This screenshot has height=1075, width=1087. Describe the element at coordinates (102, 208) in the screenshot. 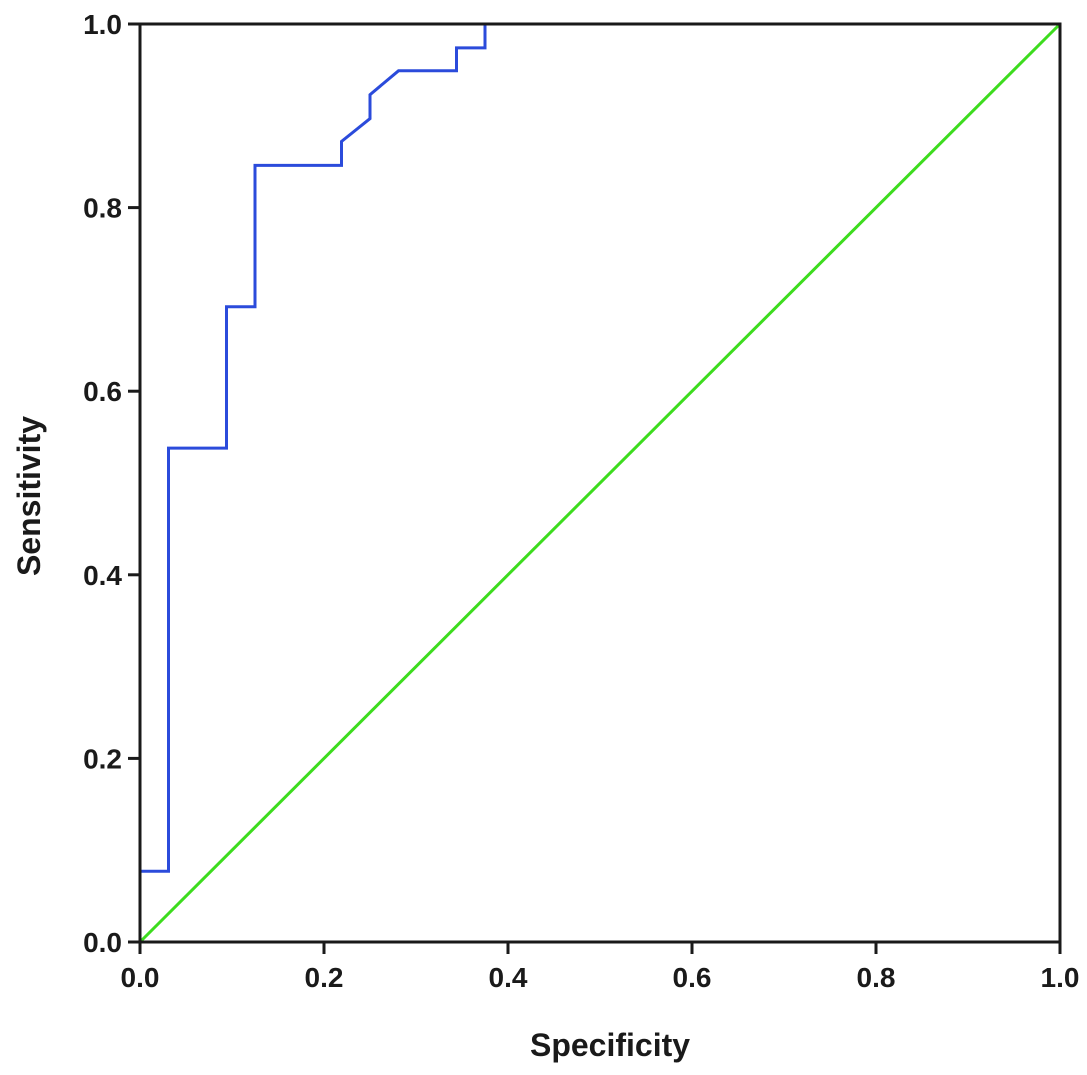

I see `y-tick-label: 0.8` at that location.